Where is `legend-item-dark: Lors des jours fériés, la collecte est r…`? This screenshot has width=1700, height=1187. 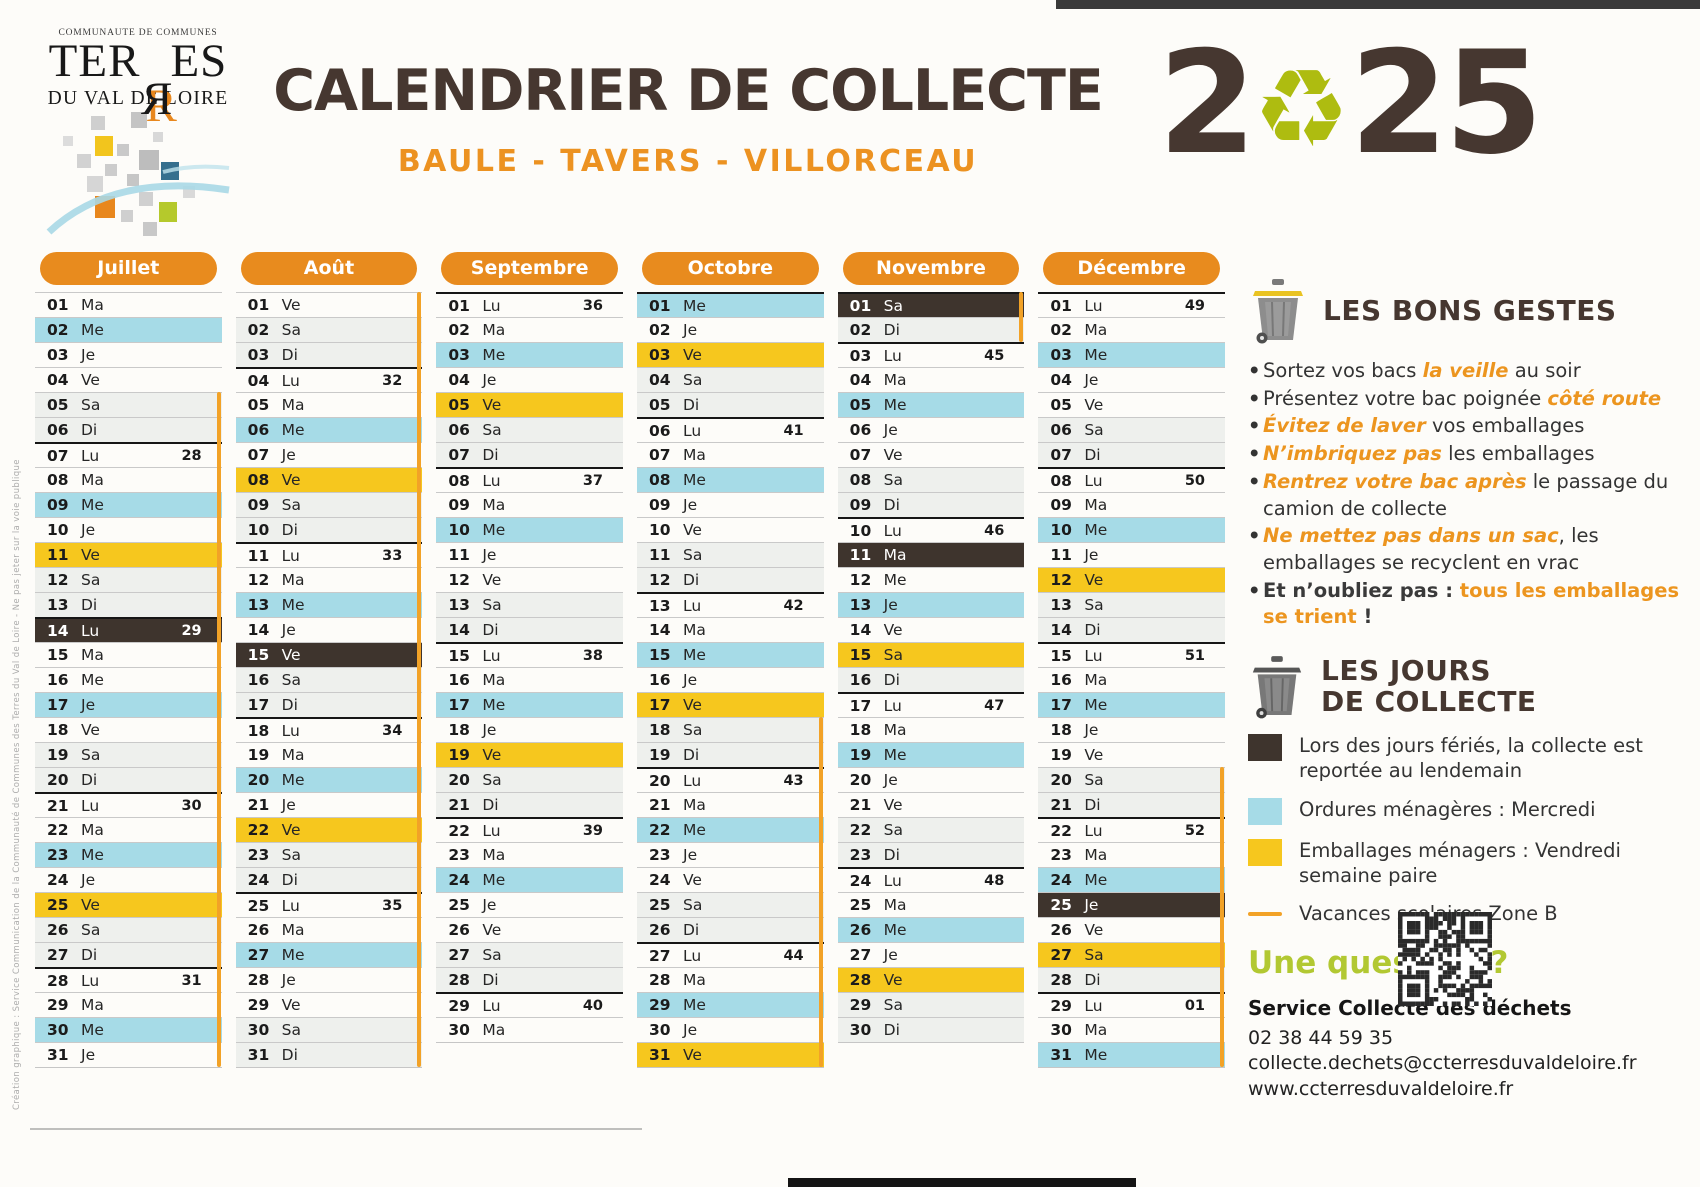
legend-item-dark: Lors des jours fériés, la collecte est r… is located at coordinates (1470, 758).